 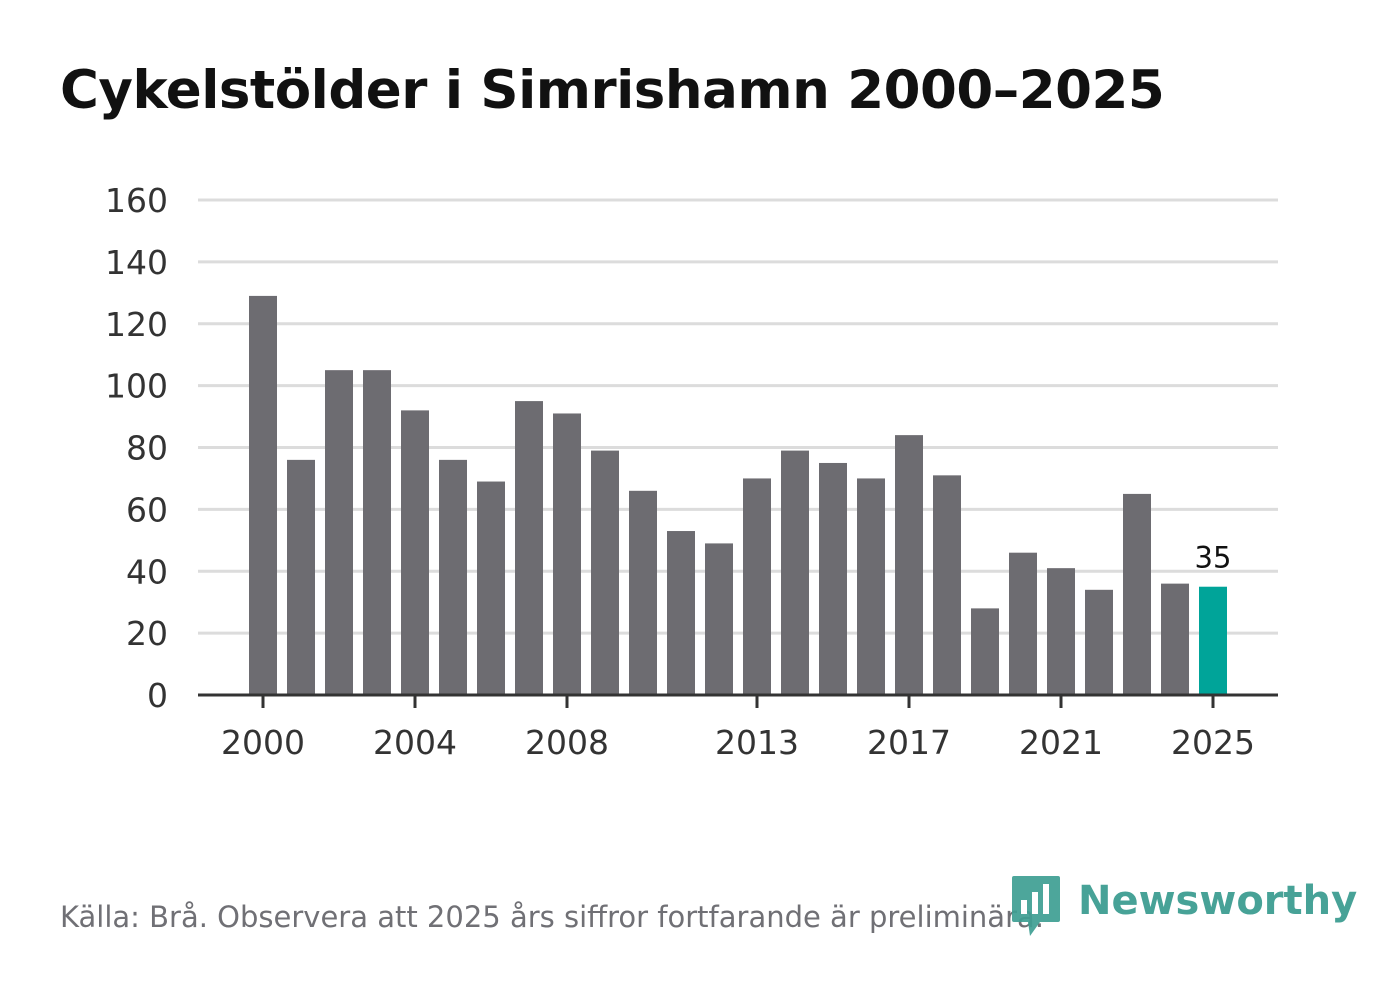 What do you see at coordinates (1213, 558) in the screenshot?
I see `data-label: 35` at bounding box center [1213, 558].